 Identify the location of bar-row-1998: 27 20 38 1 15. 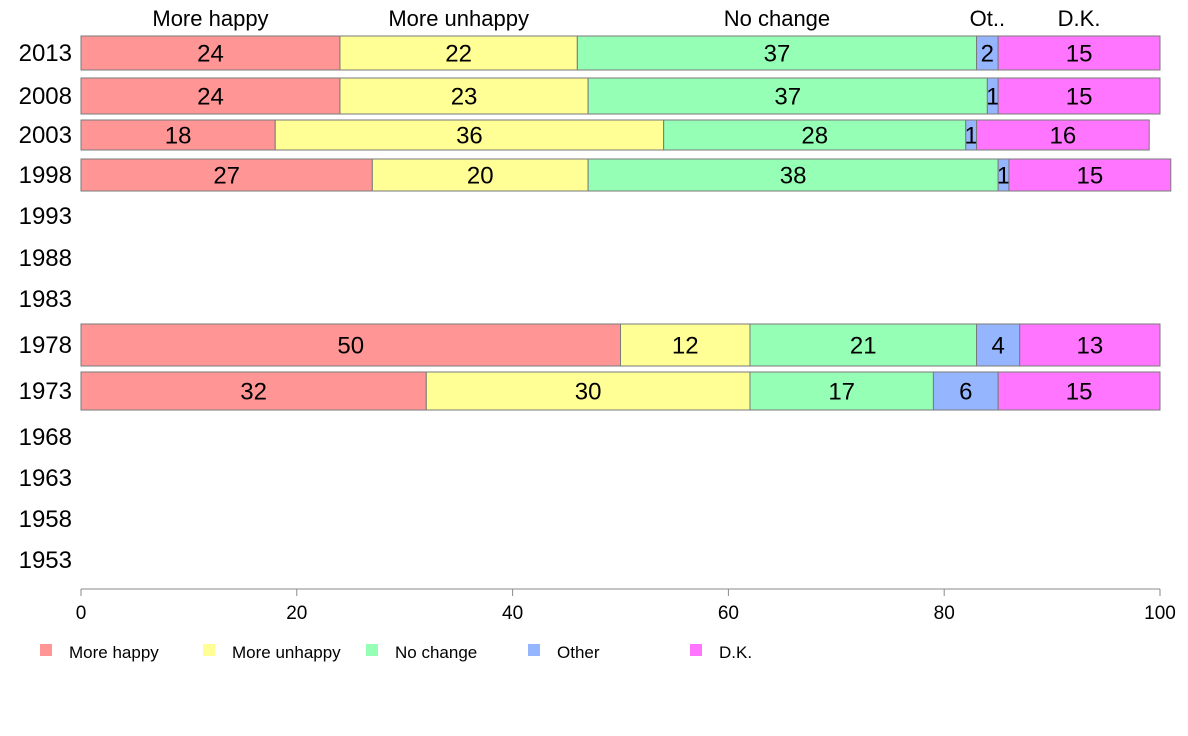
(626, 175).